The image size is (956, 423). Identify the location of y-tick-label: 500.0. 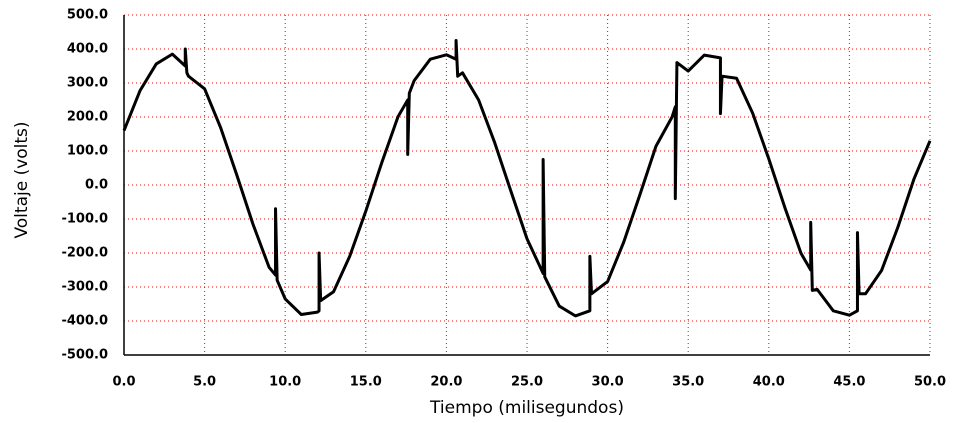
(87, 15).